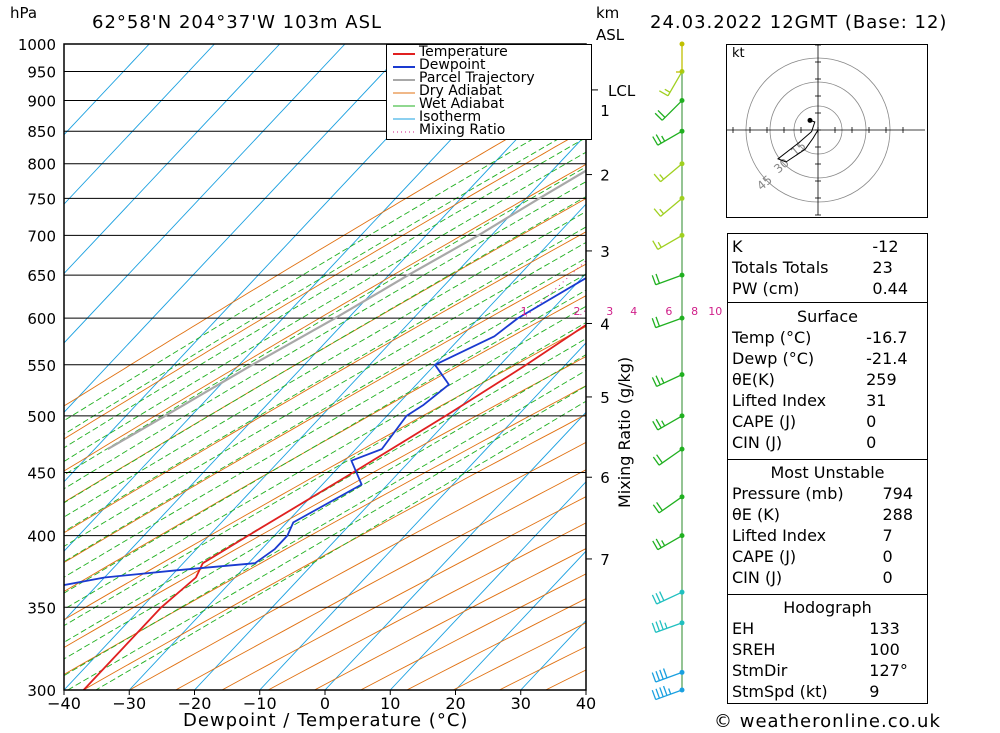  What do you see at coordinates (455, 703) in the screenshot?
I see `x-tick-label: 20` at bounding box center [455, 703].